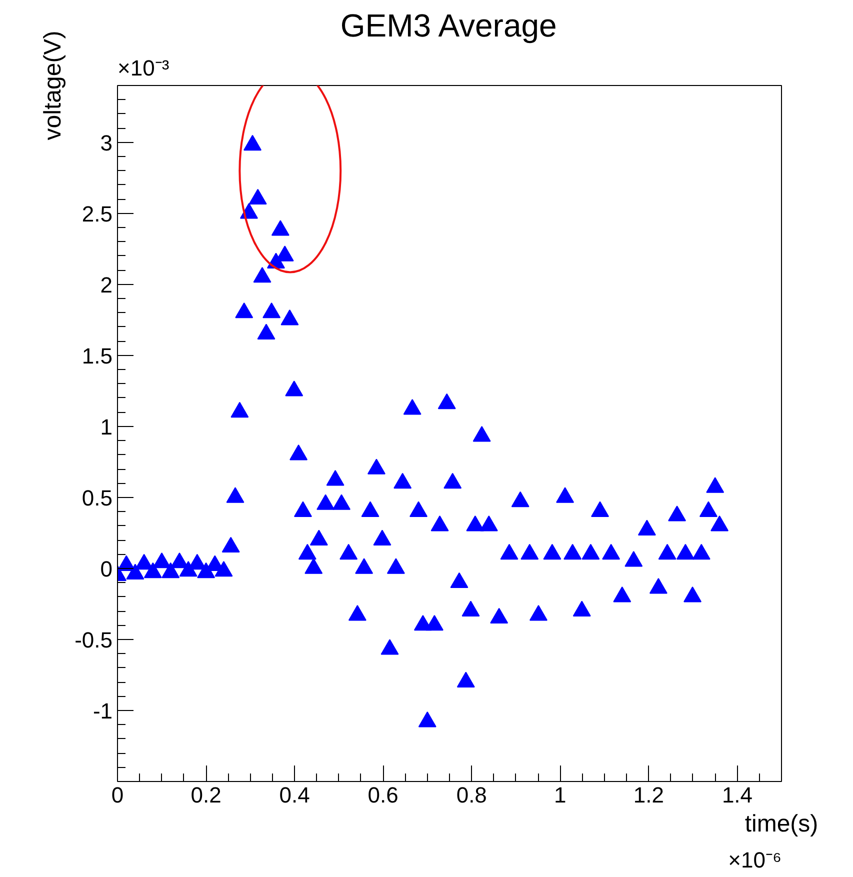 The width and height of the screenshot is (853, 877). Describe the element at coordinates (97, 355) in the screenshot. I see `y-tick-label: 1.5` at that location.